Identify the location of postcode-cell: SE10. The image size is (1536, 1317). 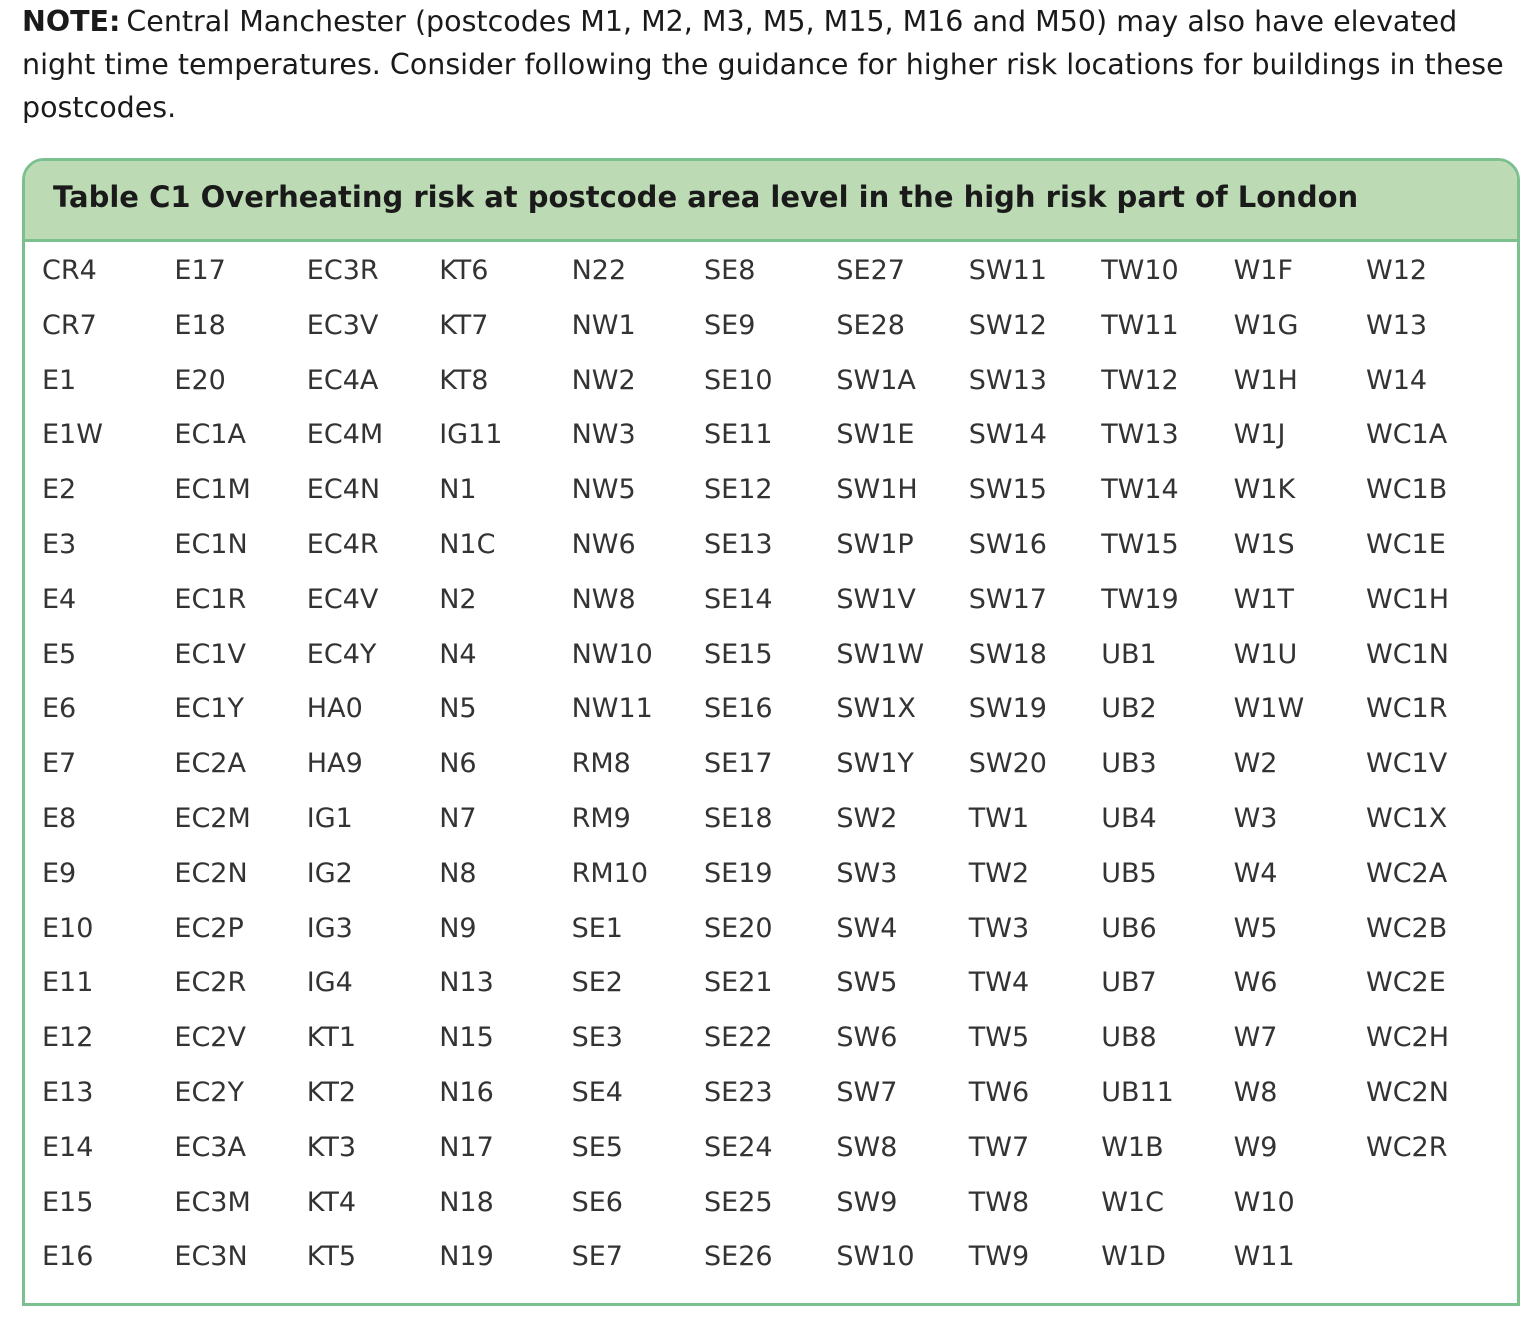
(738, 380).